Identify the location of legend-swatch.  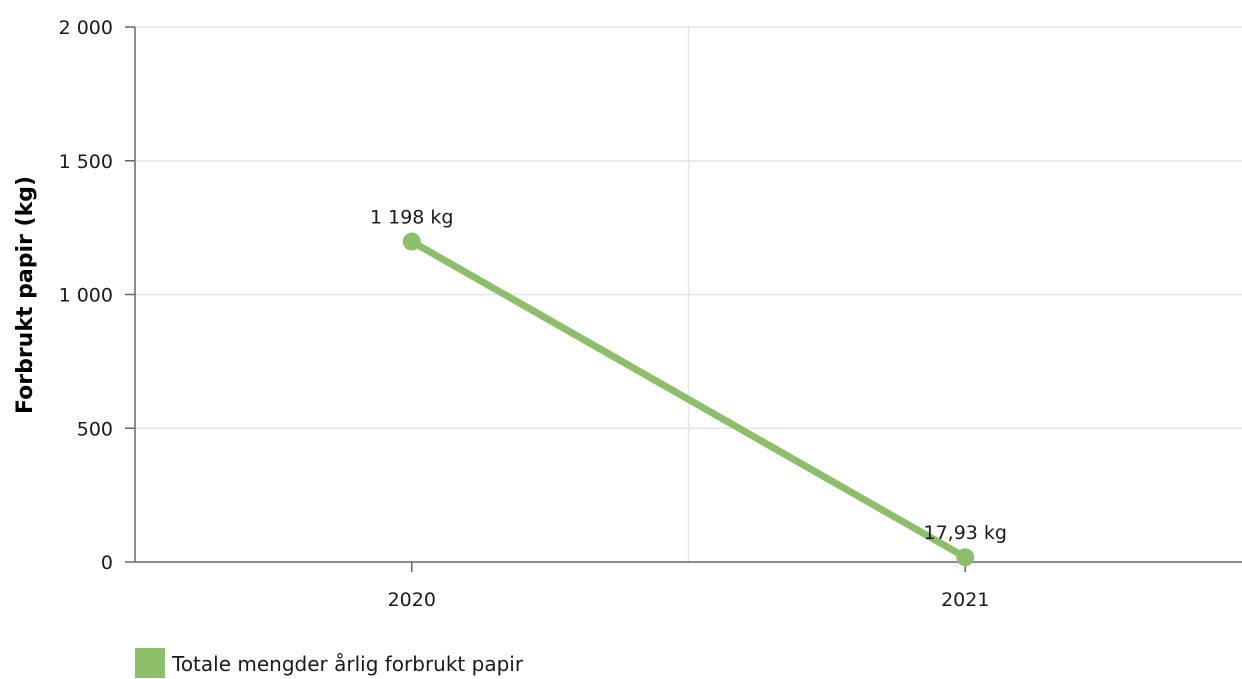
(150, 663).